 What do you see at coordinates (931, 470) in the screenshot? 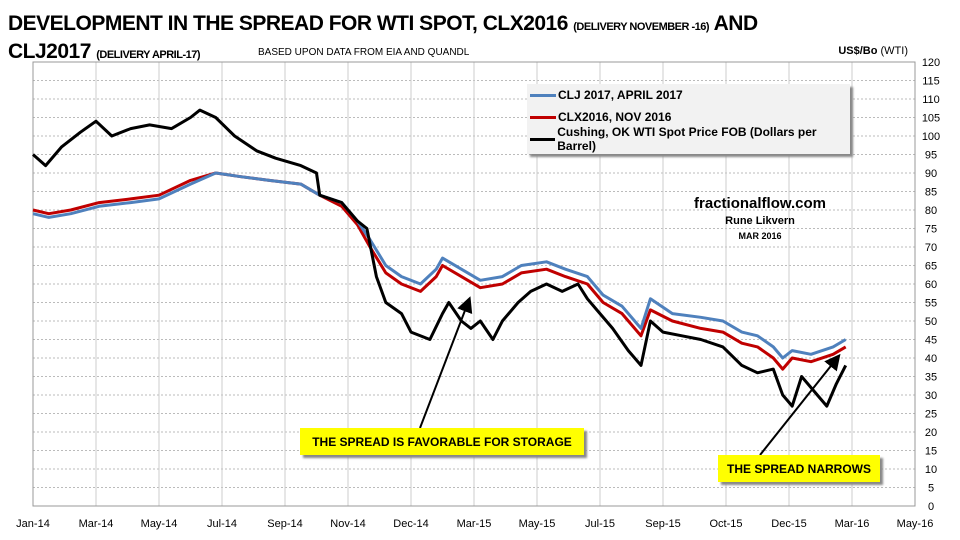
I see `y-tick-label: 10` at bounding box center [931, 470].